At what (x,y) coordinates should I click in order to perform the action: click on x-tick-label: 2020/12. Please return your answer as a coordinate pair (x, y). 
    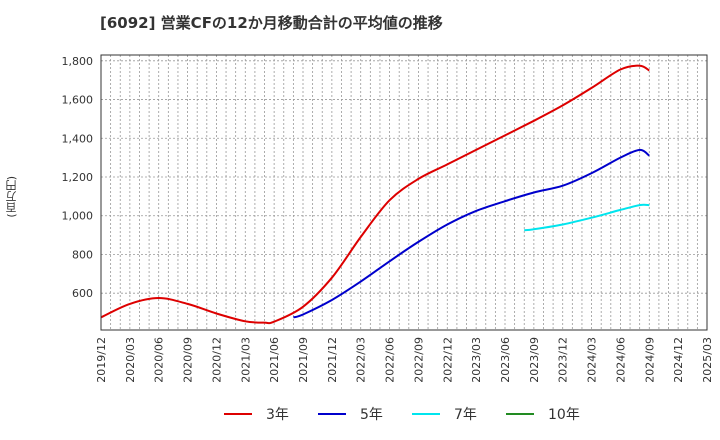
    Looking at the image, I should click on (216, 360).